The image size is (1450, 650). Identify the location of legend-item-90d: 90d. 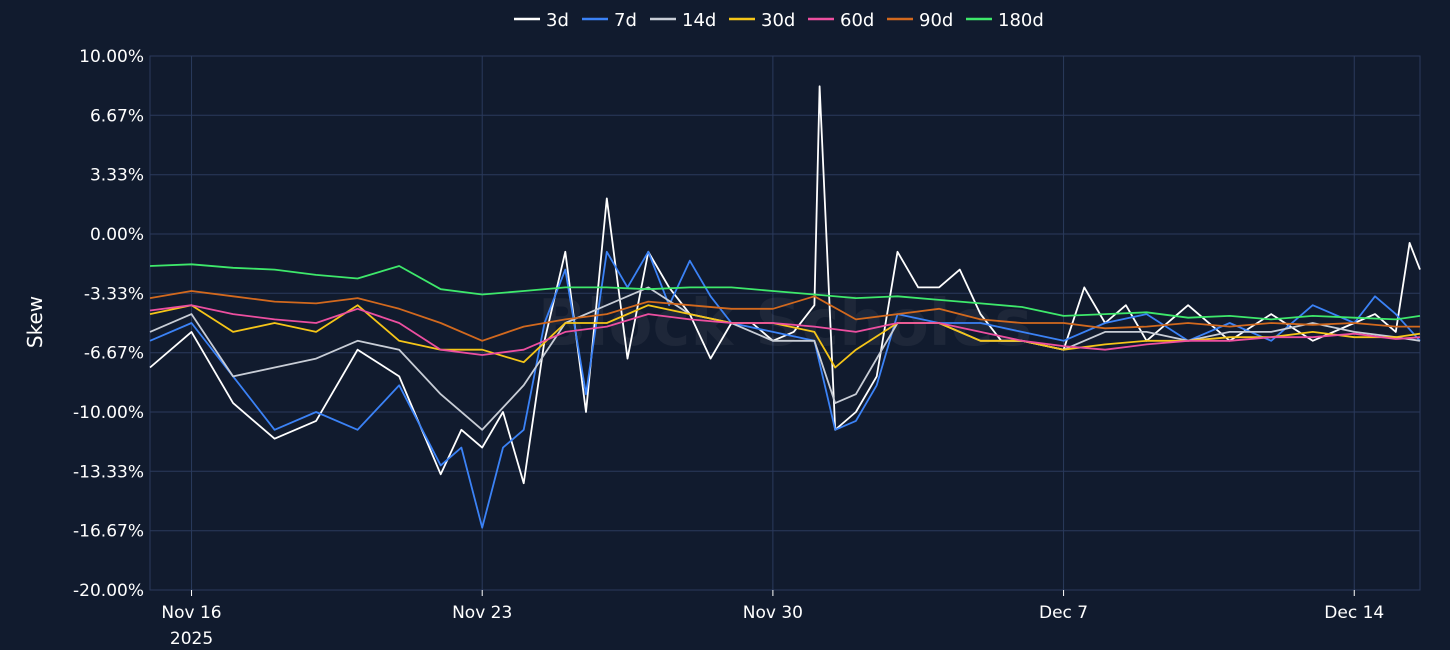
(920, 20).